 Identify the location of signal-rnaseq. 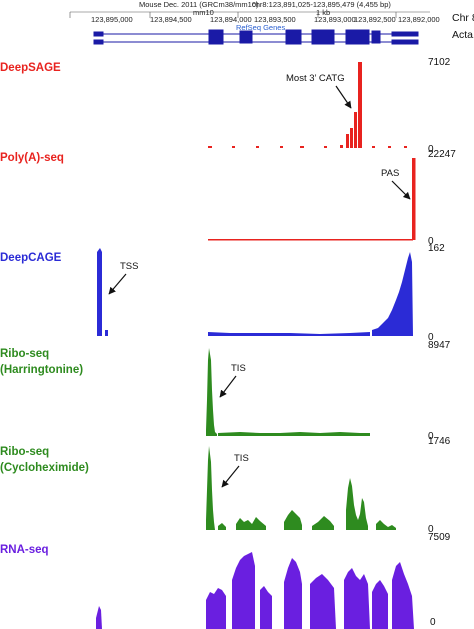
(255, 590).